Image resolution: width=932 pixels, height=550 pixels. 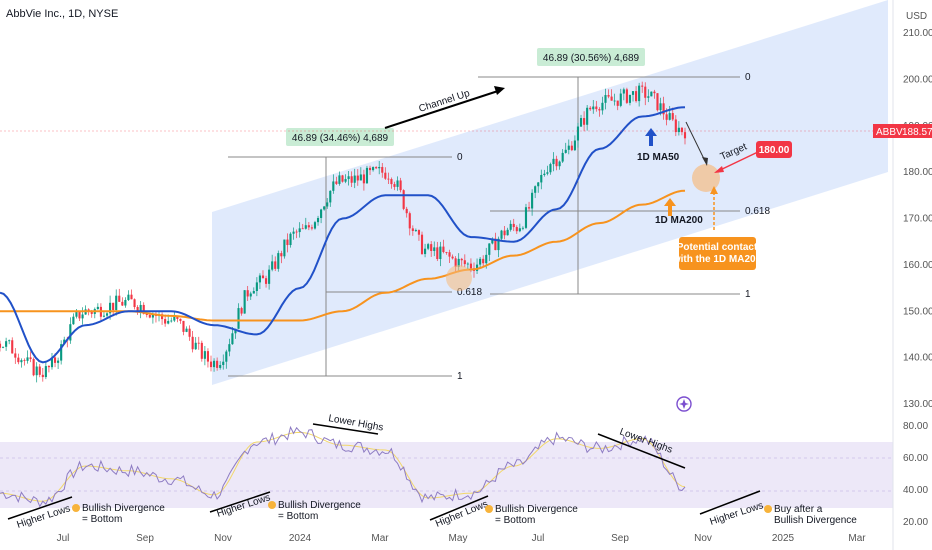 What do you see at coordinates (783, 538) in the screenshot?
I see `time-tick-label: 2025` at bounding box center [783, 538].